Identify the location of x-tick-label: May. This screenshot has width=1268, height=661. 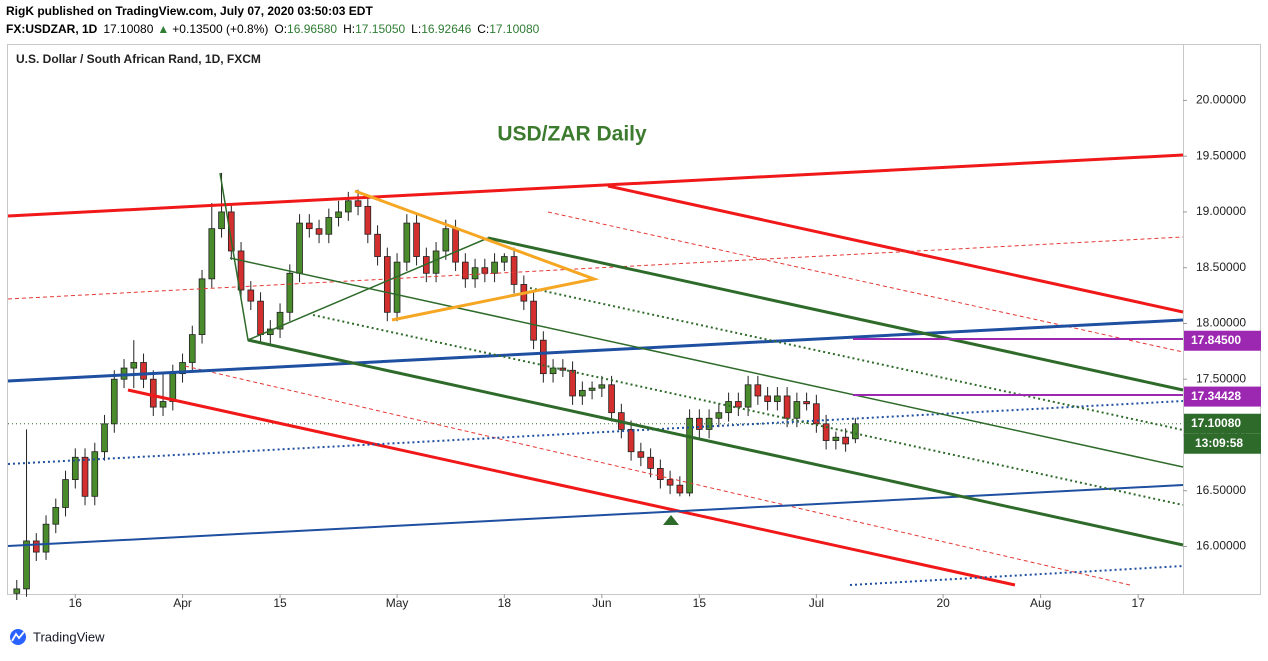
(397, 603).